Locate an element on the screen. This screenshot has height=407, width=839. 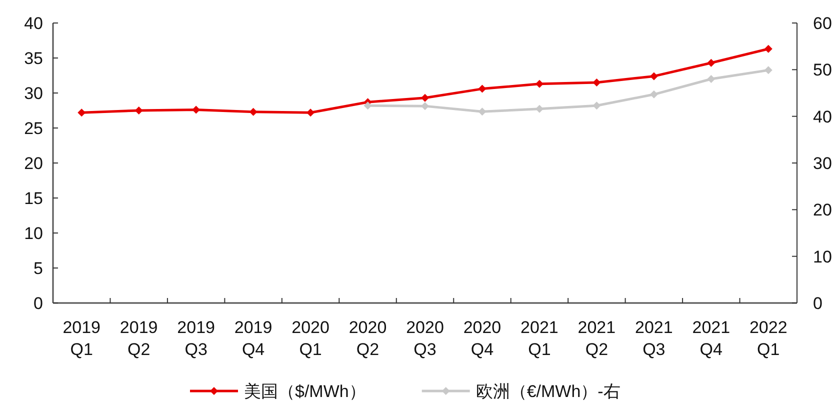
y2-tick-label: 30 is located at coordinates (822, 163).